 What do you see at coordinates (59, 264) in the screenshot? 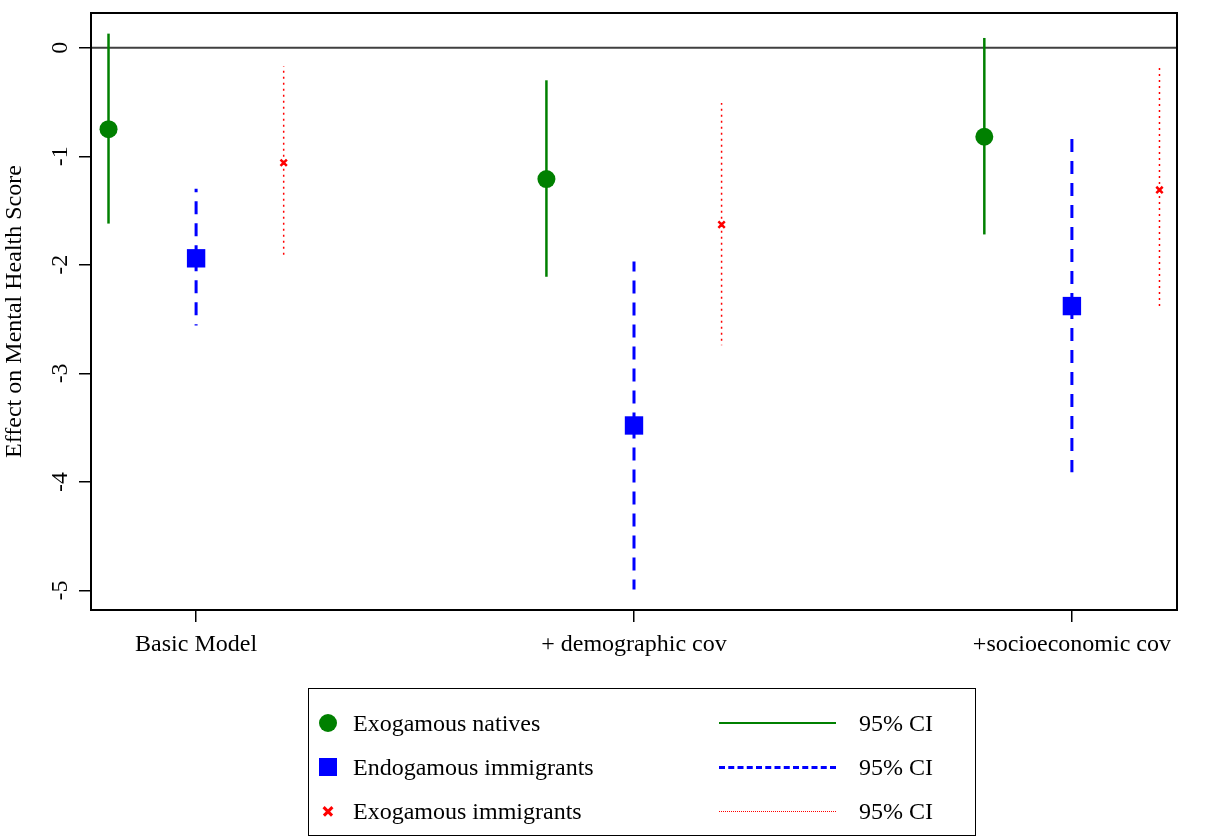
I see `y-tick-label: -2` at bounding box center [59, 264].